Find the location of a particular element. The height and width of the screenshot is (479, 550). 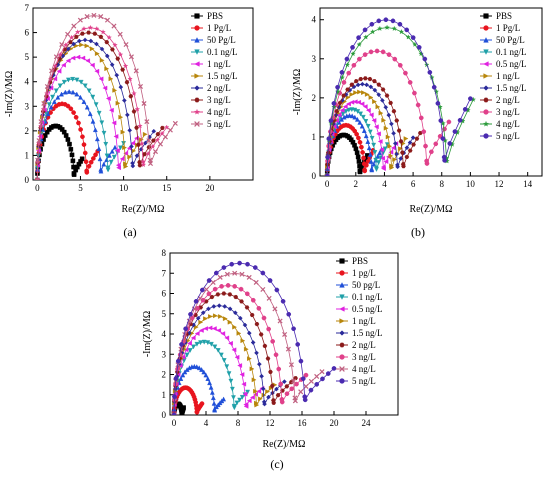

legend-entry: 4 ng/L is located at coordinates (364, 369).